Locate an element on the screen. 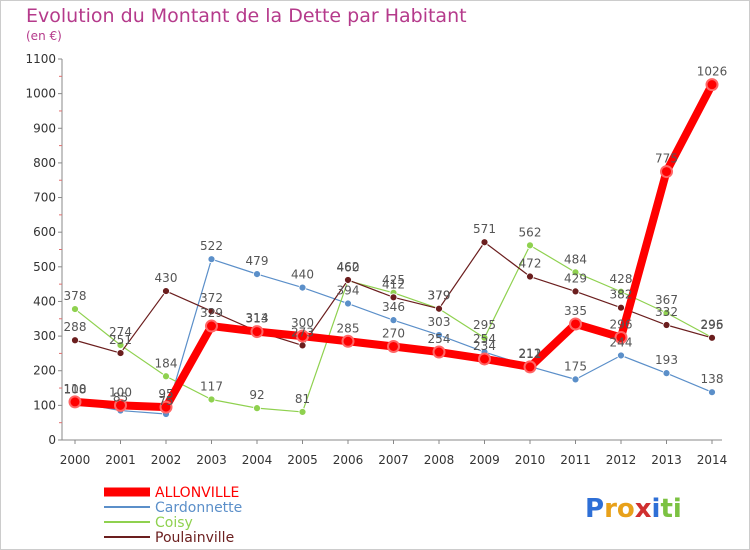  data-label: 270 is located at coordinates (393, 333).